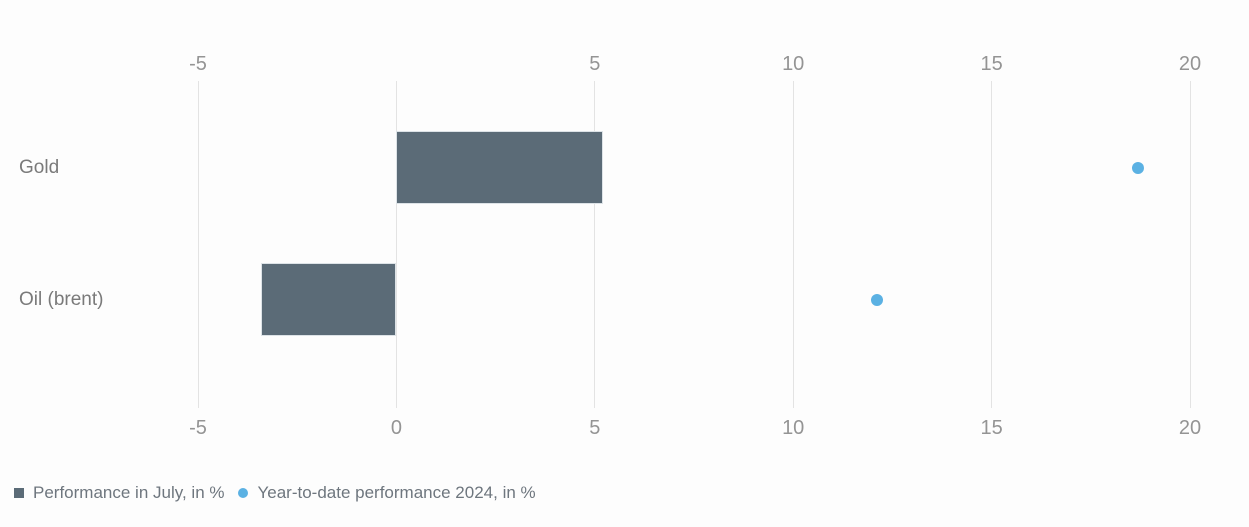 The image size is (1249, 527). What do you see at coordinates (991, 428) in the screenshot?
I see `bottom-axis-label-15: 15` at bounding box center [991, 428].